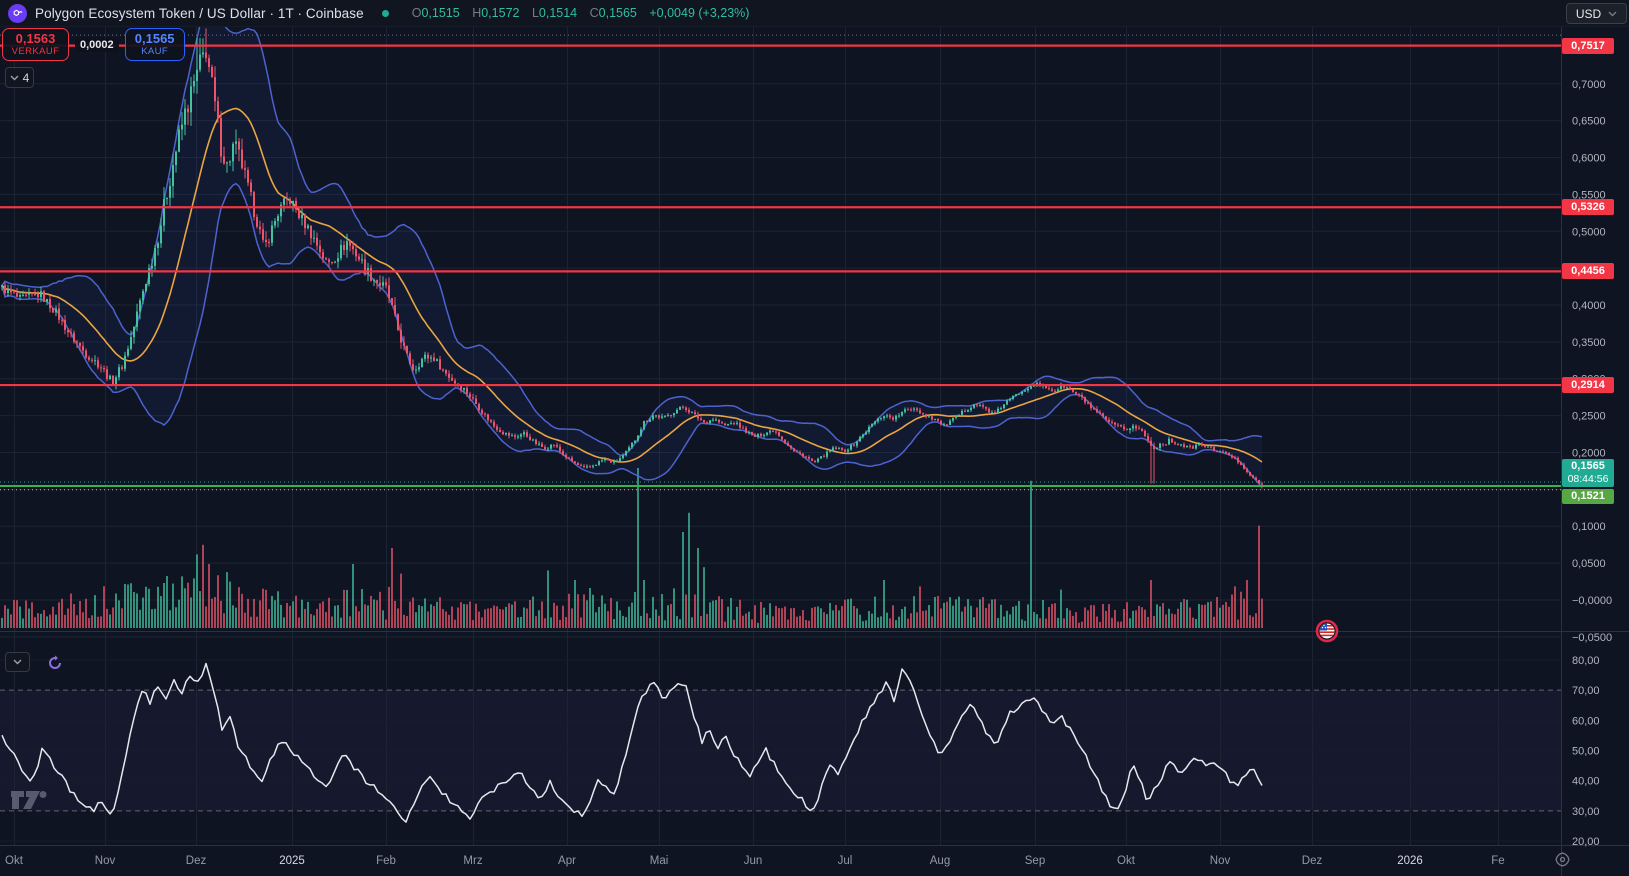 The height and width of the screenshot is (876, 1629). What do you see at coordinates (632, 548) in the screenshot?
I see `volume-bars` at bounding box center [632, 548].